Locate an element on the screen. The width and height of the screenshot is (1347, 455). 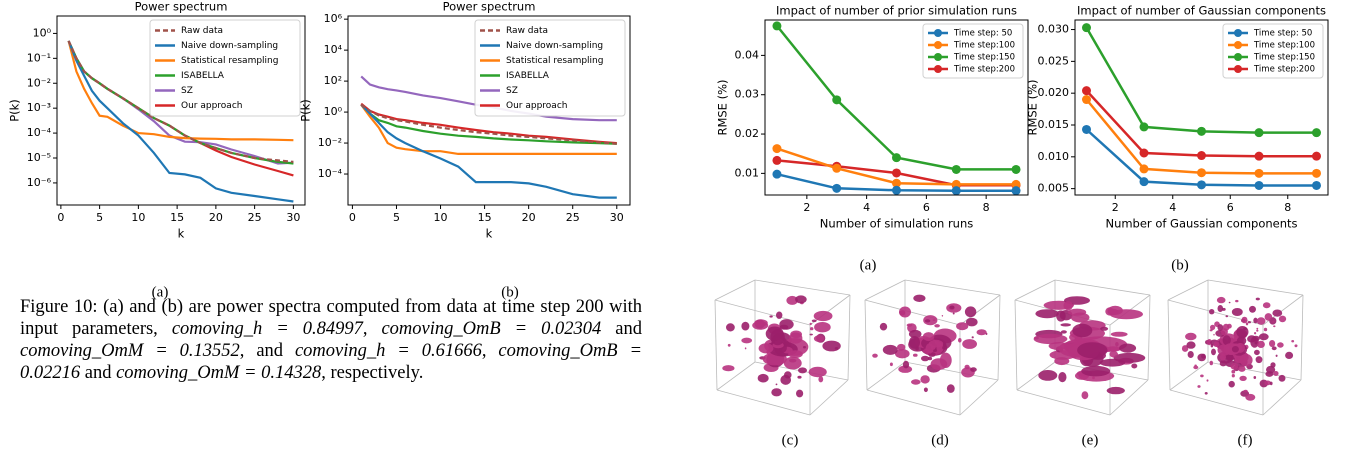
chart-title: Power spectrum is located at coordinates (489, 7).